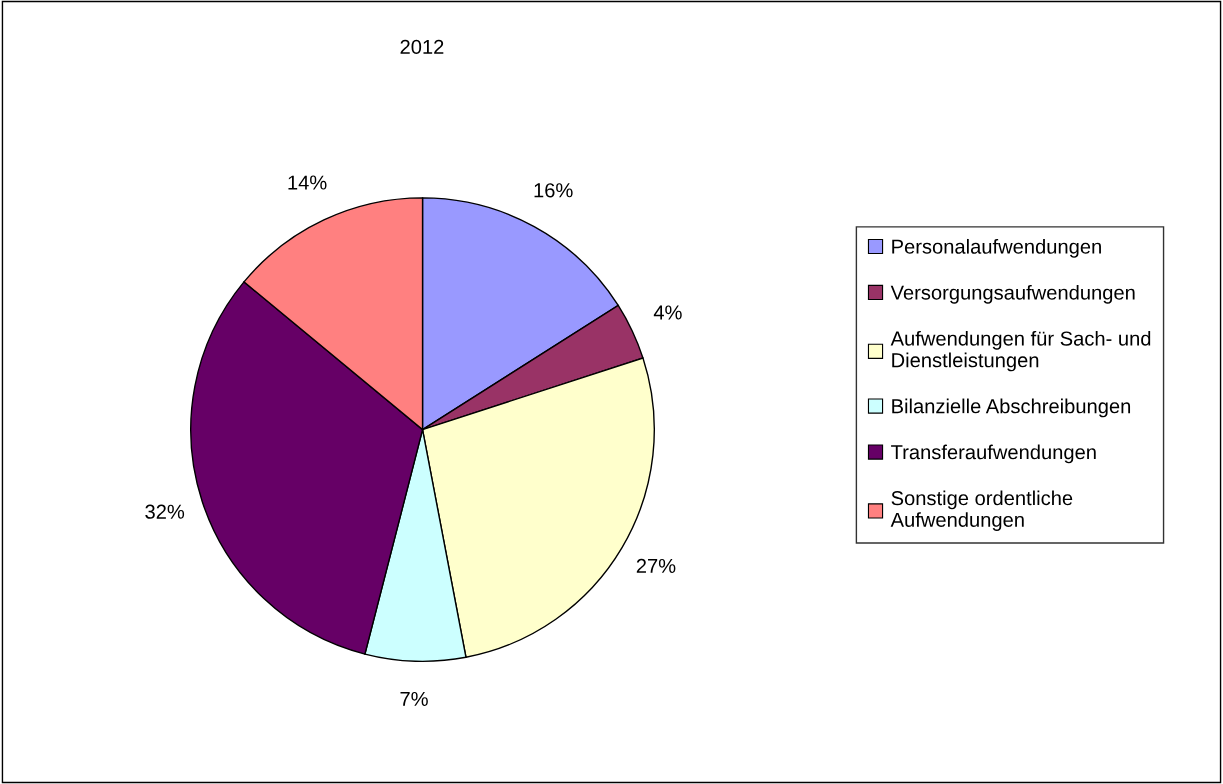  What do you see at coordinates (422, 47) in the screenshot?
I see `chart-title: 2012` at bounding box center [422, 47].